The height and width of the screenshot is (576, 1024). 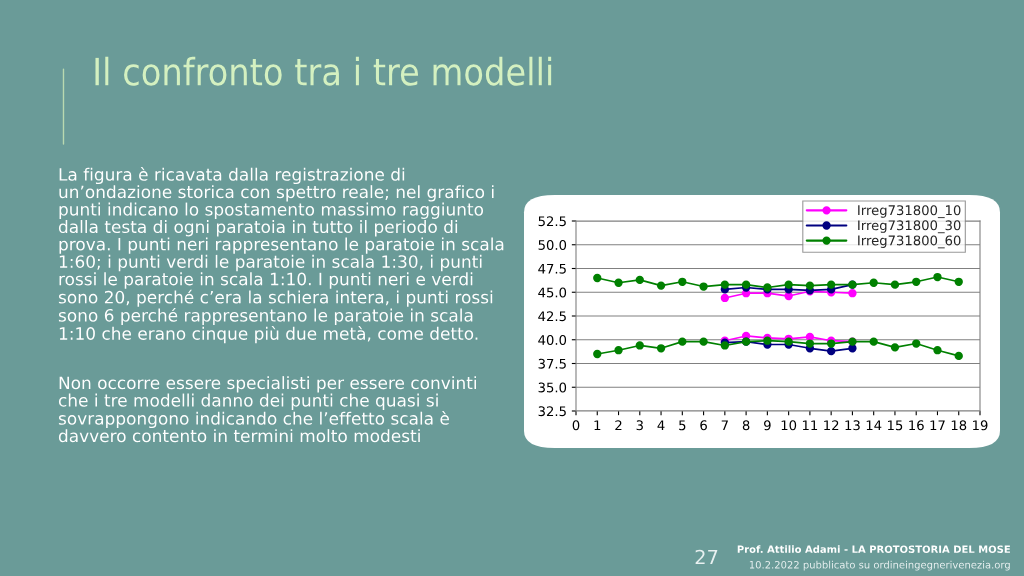 What do you see at coordinates (552, 221) in the screenshot?
I see `y-tick-label: 52.5` at bounding box center [552, 221].